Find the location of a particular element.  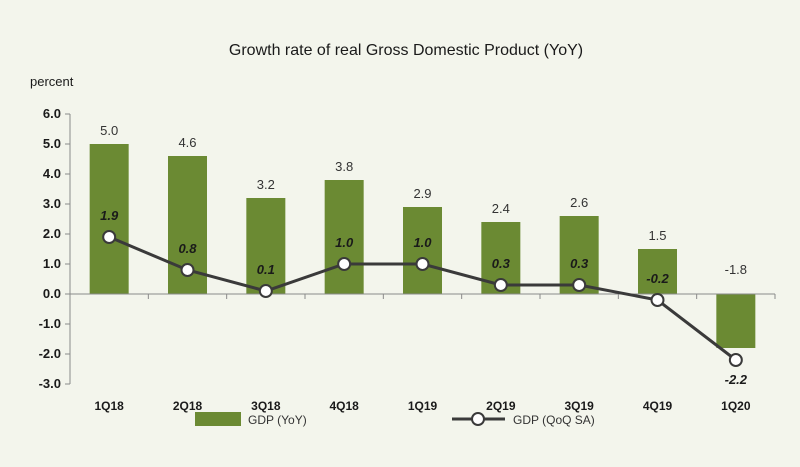

x-tick-label: 1Q19 is located at coordinates (423, 406).